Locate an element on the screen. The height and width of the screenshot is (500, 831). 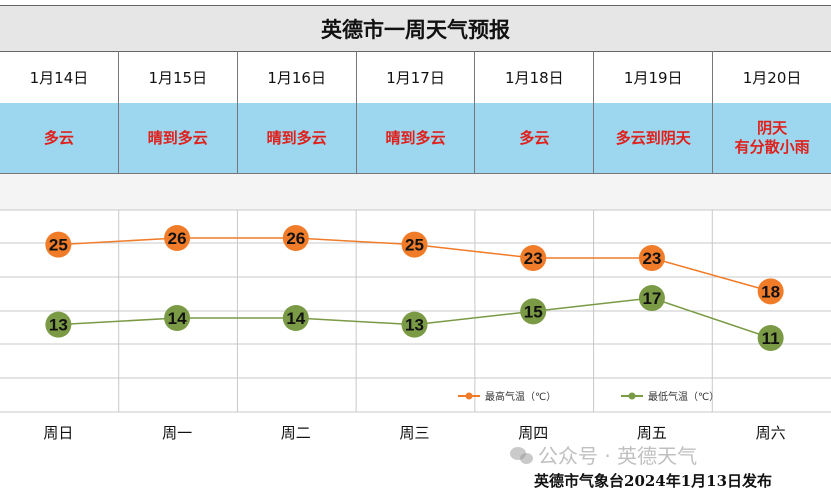
low-temp-label: 11 is located at coordinates (771, 338).